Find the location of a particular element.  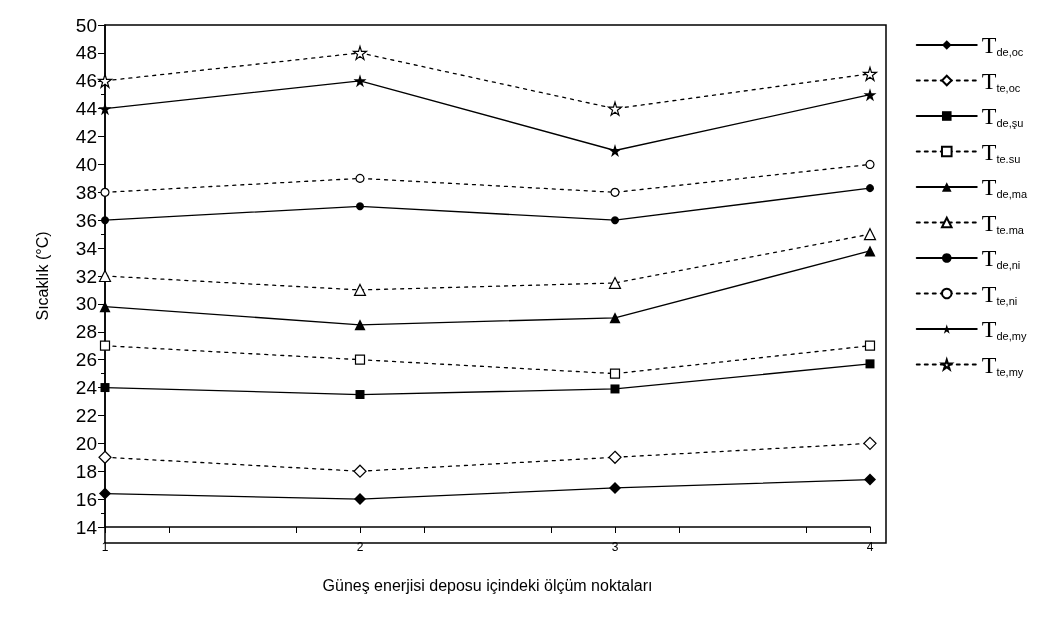

y-tick-label: 28 is located at coordinates (86, 332).